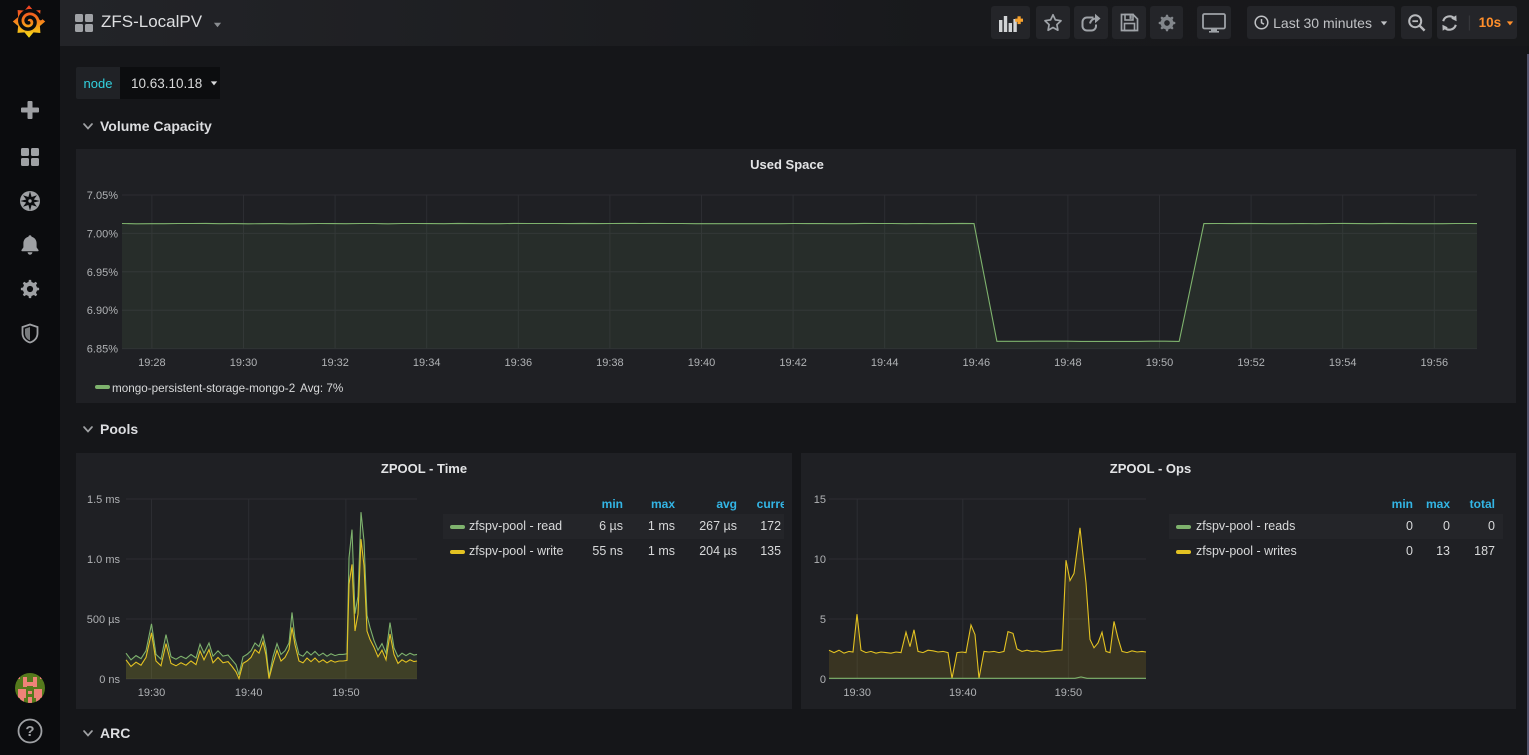 Image resolution: width=1529 pixels, height=755 pixels. Describe the element at coordinates (823, 680) in the screenshot. I see `svg-text: 0` at that location.